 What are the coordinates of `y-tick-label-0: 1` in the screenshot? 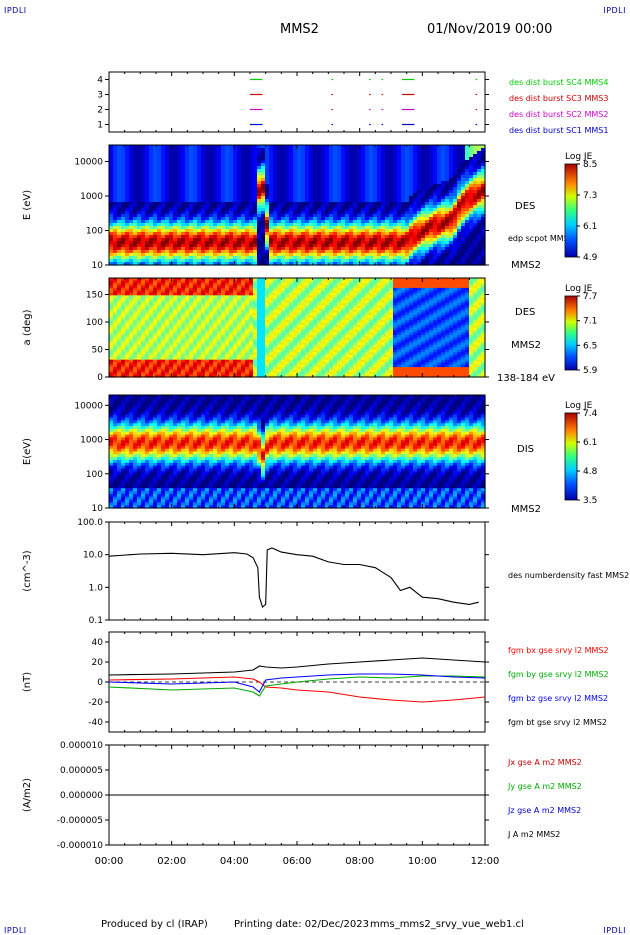 It's located at (100, 126).